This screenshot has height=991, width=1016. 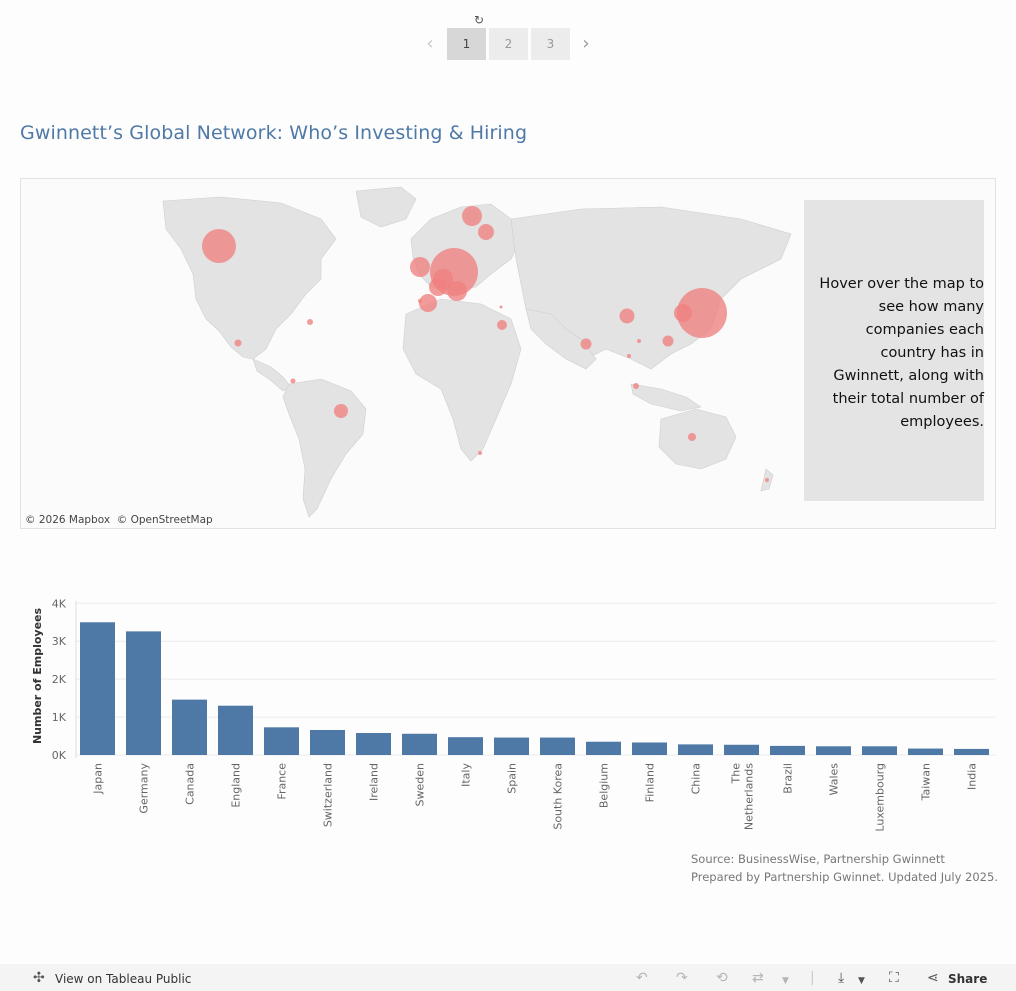 What do you see at coordinates (972, 776) in the screenshot?
I see `x-tick-label: India` at bounding box center [972, 776].